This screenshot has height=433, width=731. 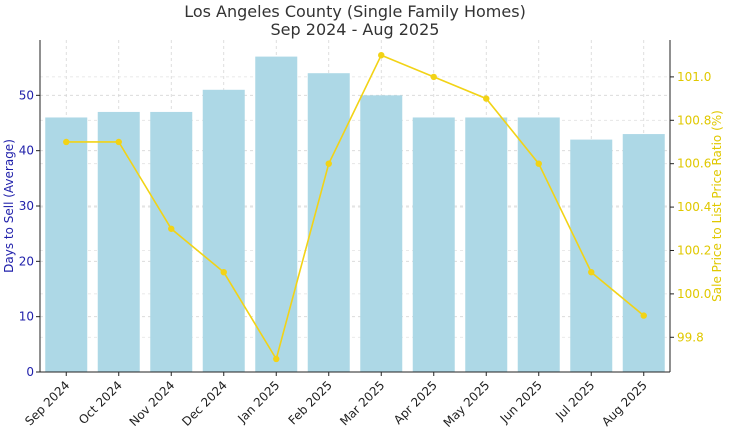 What do you see at coordinates (521, 402) in the screenshot?
I see `x-tick-label: Jun 2025` at bounding box center [521, 402].